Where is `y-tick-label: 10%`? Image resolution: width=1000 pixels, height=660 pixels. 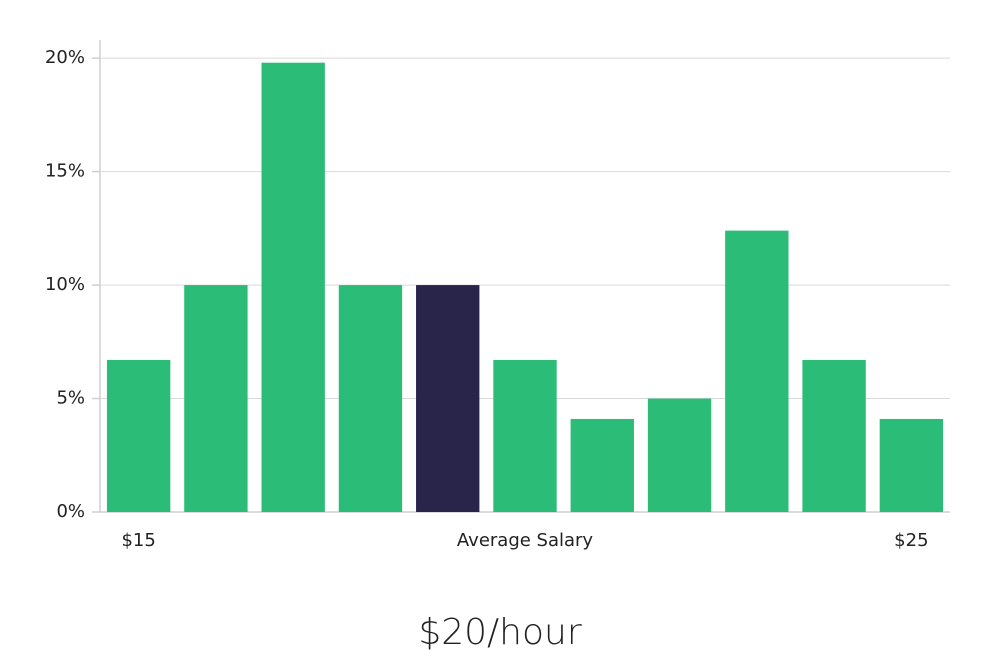 y-tick-label: 10% is located at coordinates (65, 284).